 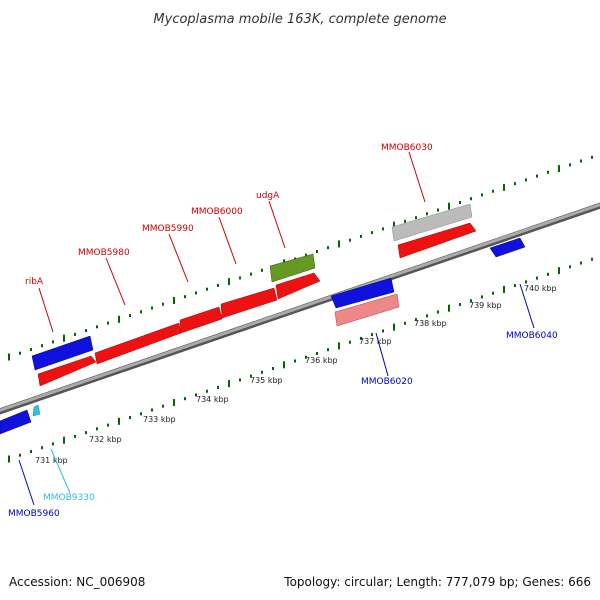 I want to click on gene-box-udgA, so click(x=292, y=268).